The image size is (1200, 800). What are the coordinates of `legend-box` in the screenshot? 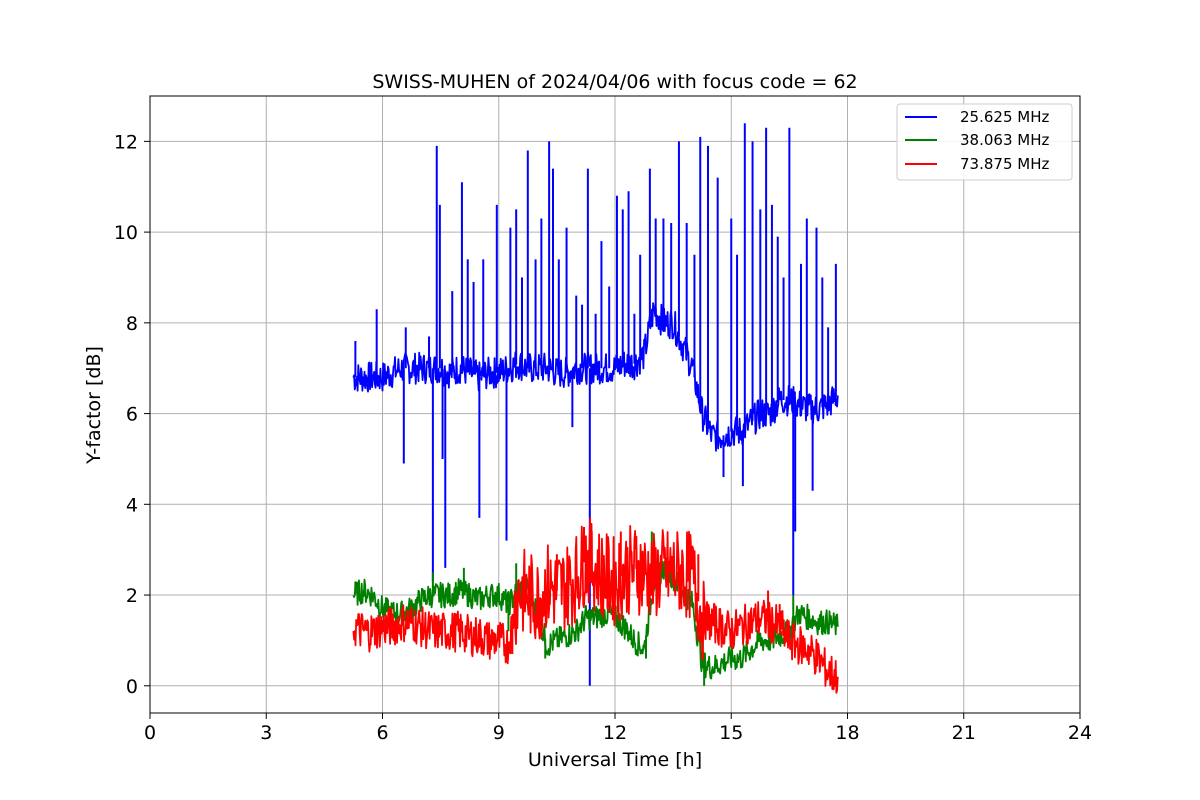 It's located at (984, 142).